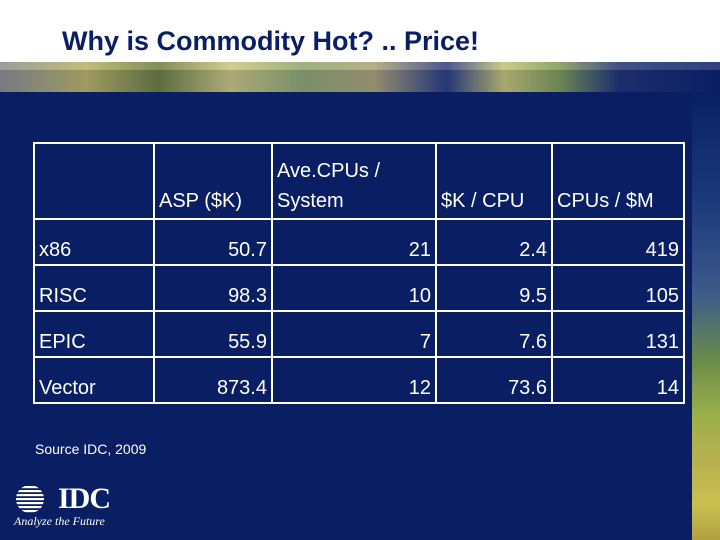 The image size is (720, 540). I want to click on cell-ave-cpus: 12, so click(354, 380).